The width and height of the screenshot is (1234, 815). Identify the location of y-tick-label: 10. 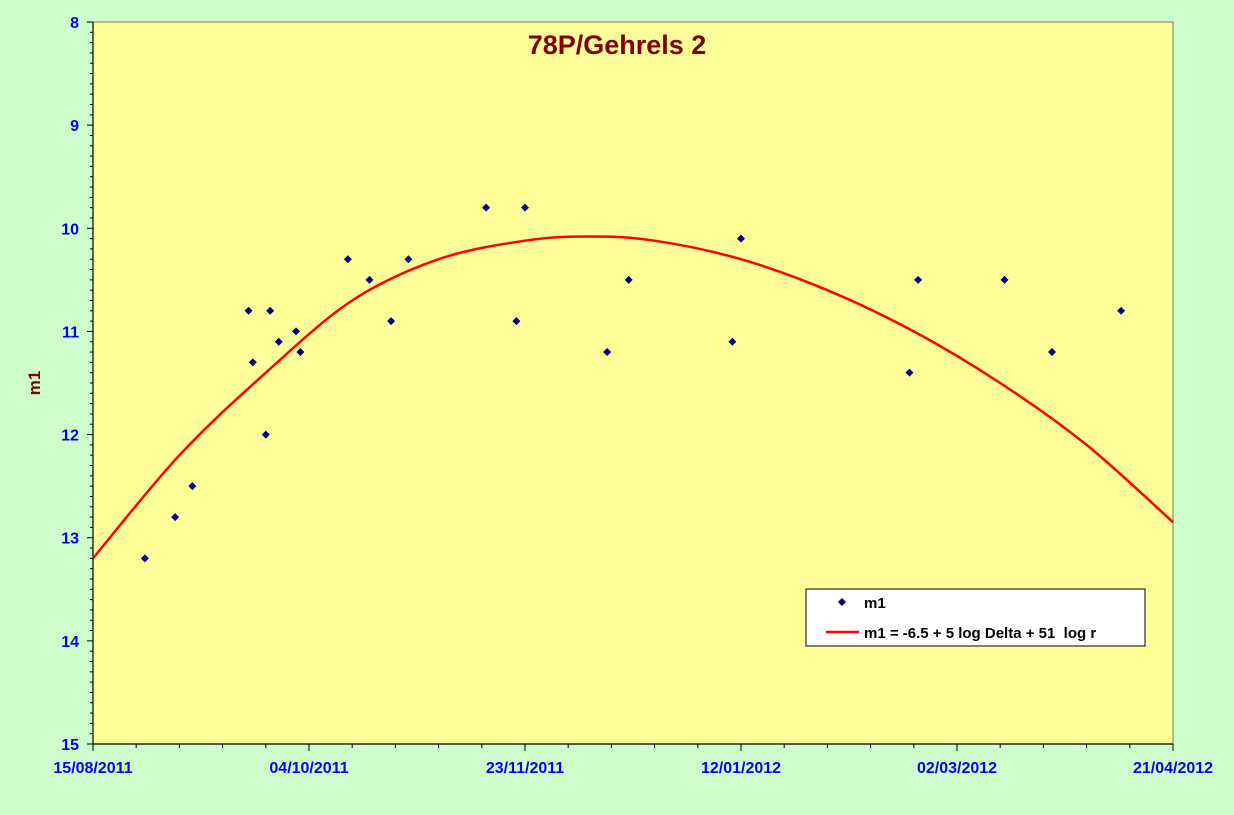
(70, 229).